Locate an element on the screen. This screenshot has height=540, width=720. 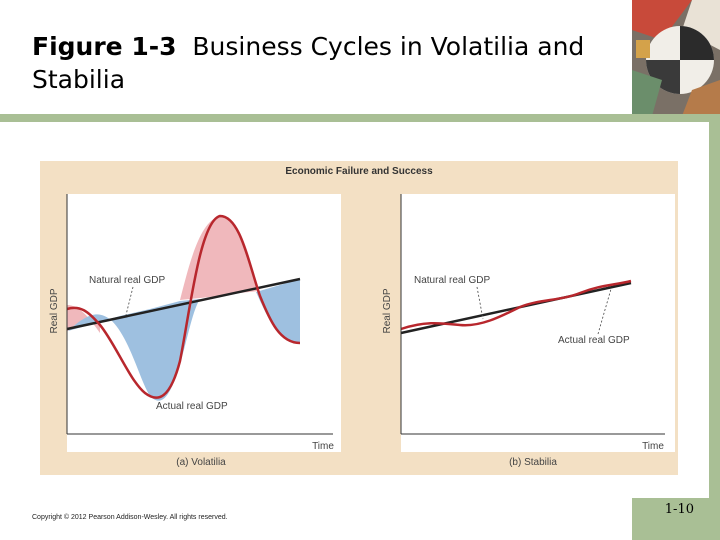
header-rule is located at coordinates (360, 118).